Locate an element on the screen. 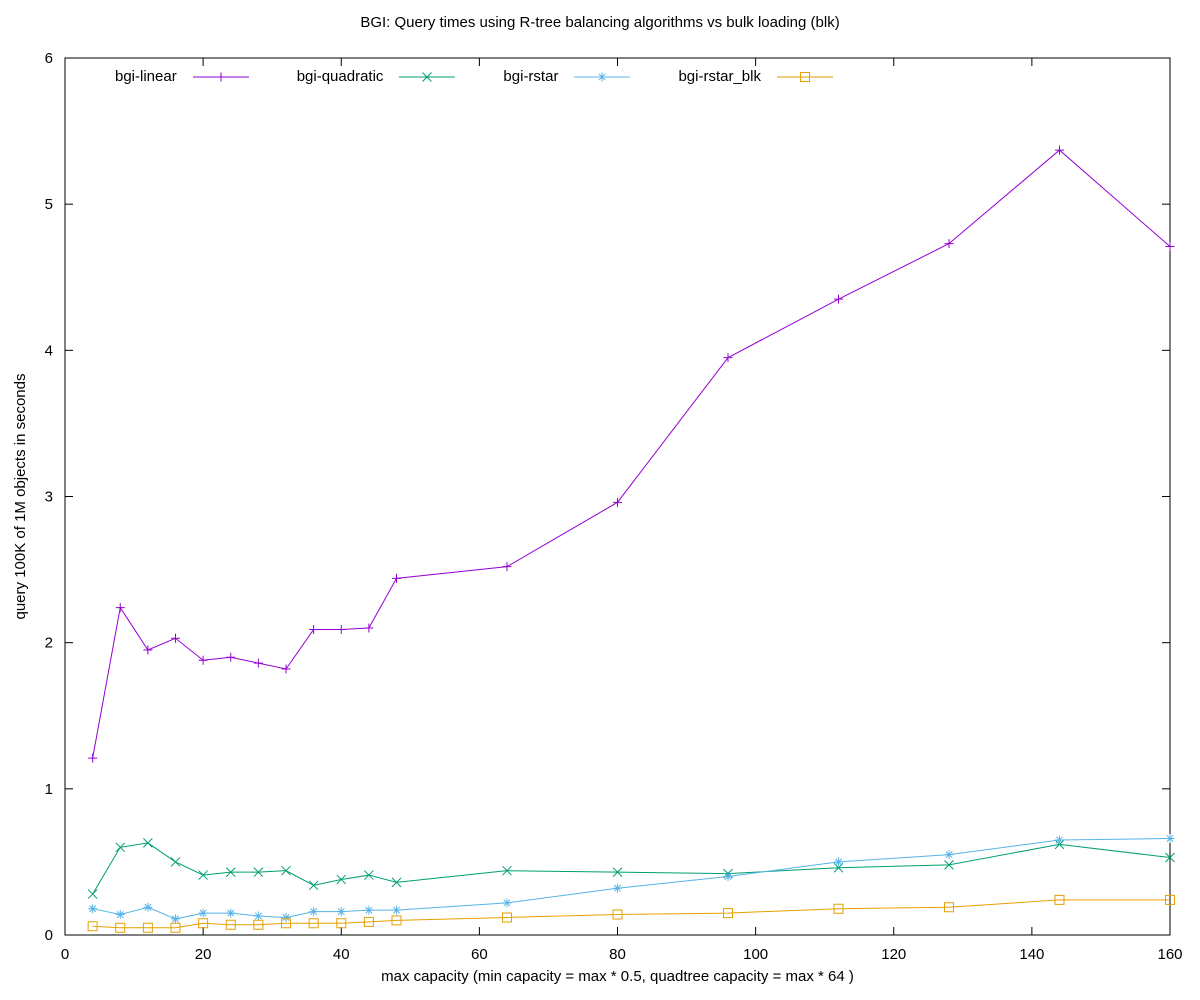 The height and width of the screenshot is (1000, 1200). legend-label: bgi-linear is located at coordinates (146, 76).